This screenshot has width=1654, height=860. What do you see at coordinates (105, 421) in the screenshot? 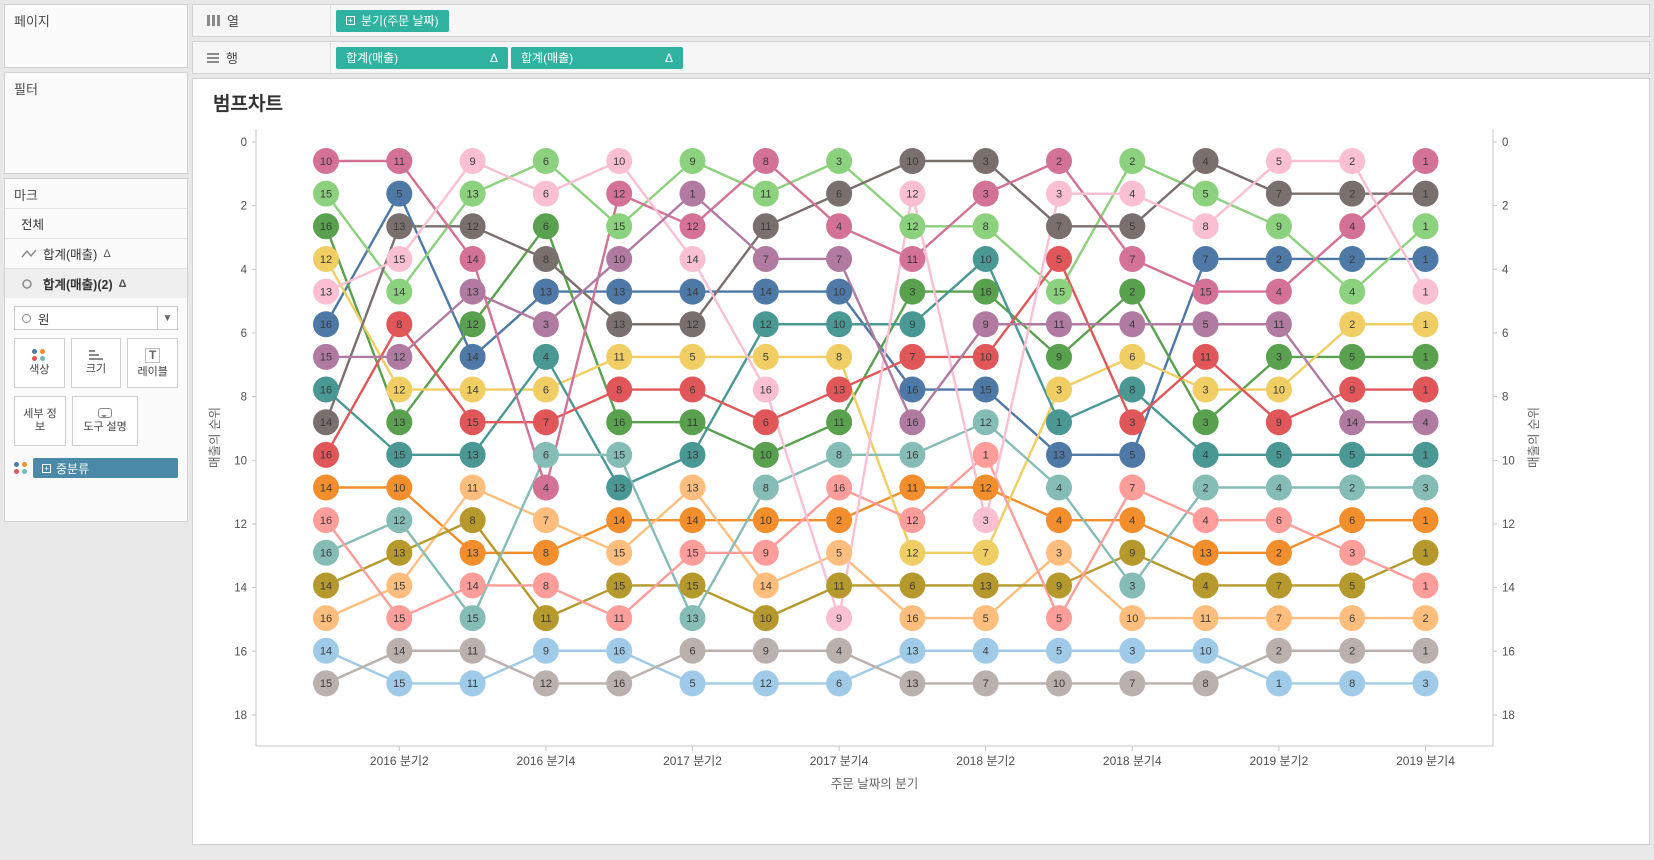
I see `tooltip-button: 도구 설명` at bounding box center [105, 421].